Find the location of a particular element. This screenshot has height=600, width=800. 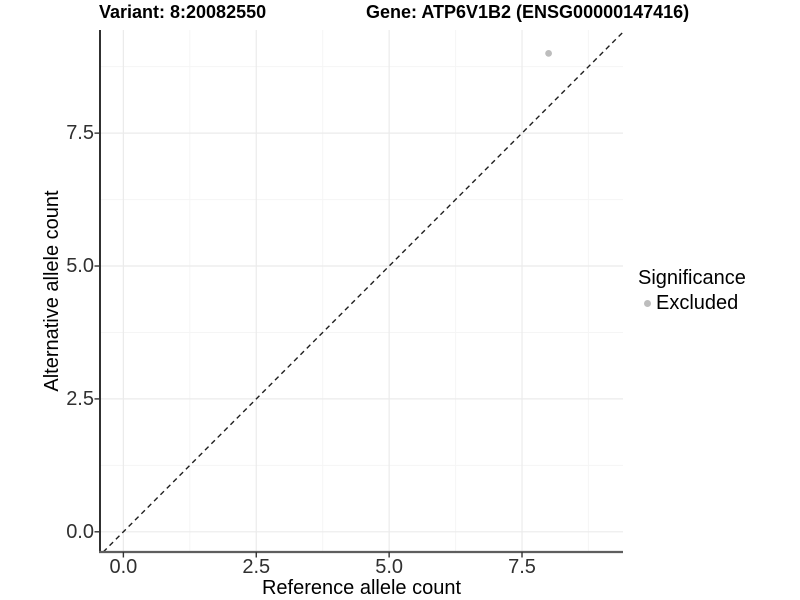

legend-item-excluded: Excluded is located at coordinates (718, 303).